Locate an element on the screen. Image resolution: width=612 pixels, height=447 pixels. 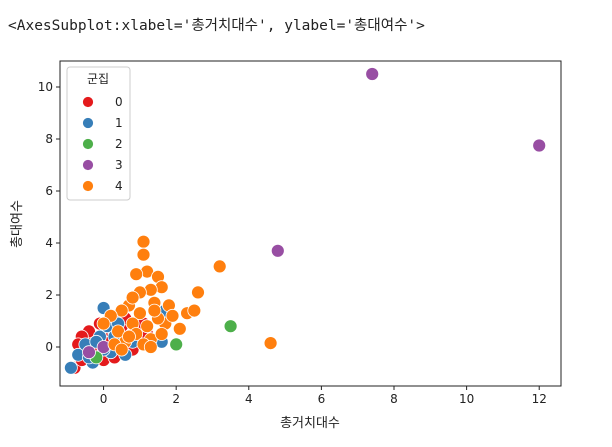
x-tick-label: 12 is located at coordinates (539, 399).